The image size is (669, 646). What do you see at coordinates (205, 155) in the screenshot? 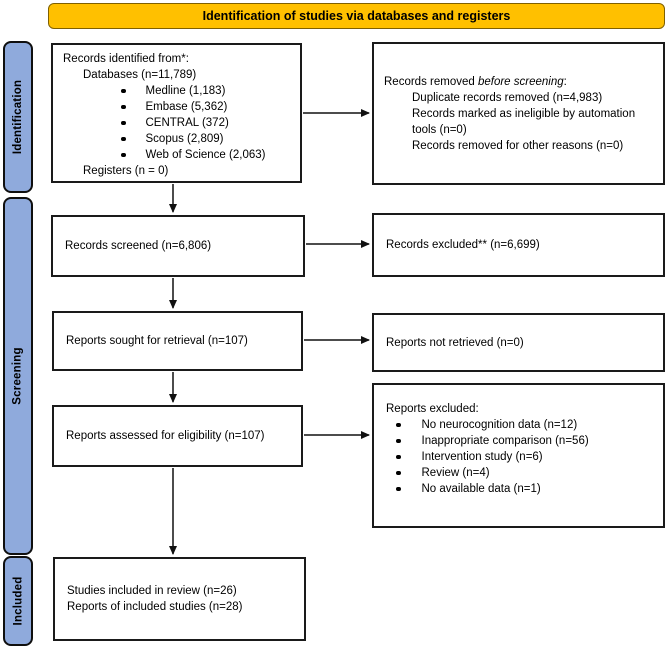
I see `database-web-of-science: Web of Science (2,063)` at bounding box center [205, 155].